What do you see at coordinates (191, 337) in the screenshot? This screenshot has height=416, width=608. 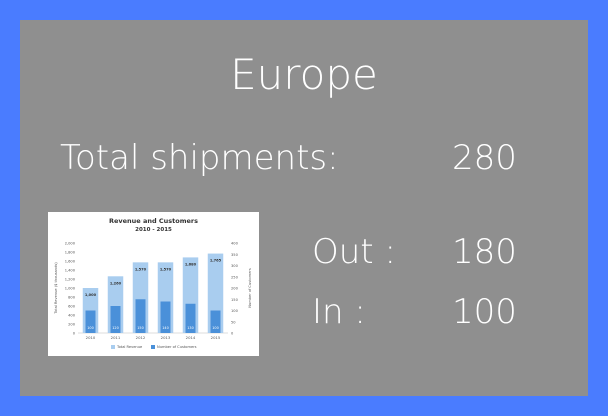 I see `x-tick-label: 2014` at bounding box center [191, 337].